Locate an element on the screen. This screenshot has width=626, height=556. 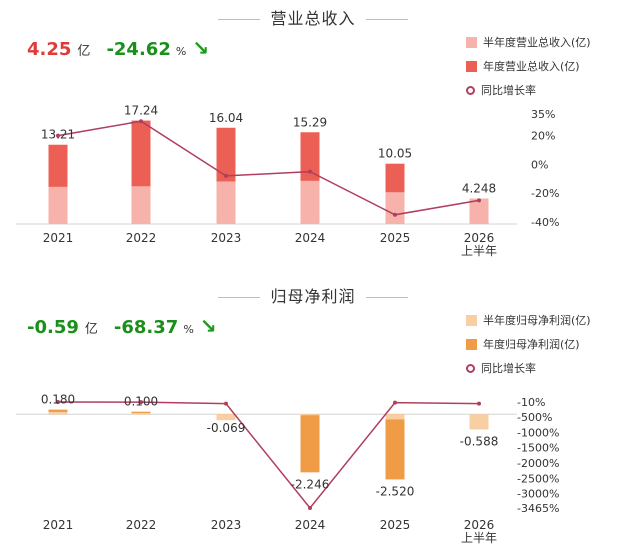
profit-title: 归母净利润 is located at coordinates (313, 296).